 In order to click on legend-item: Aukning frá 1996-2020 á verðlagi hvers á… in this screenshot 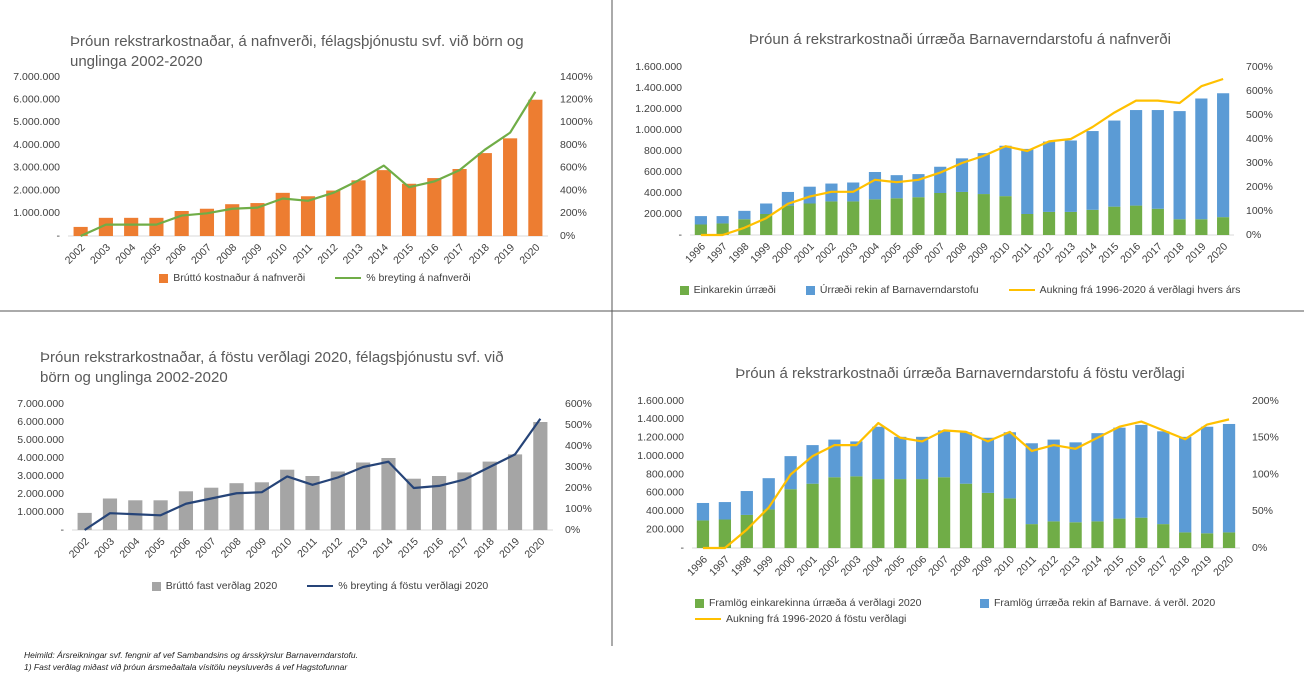, I will do `click(1124, 290)`.